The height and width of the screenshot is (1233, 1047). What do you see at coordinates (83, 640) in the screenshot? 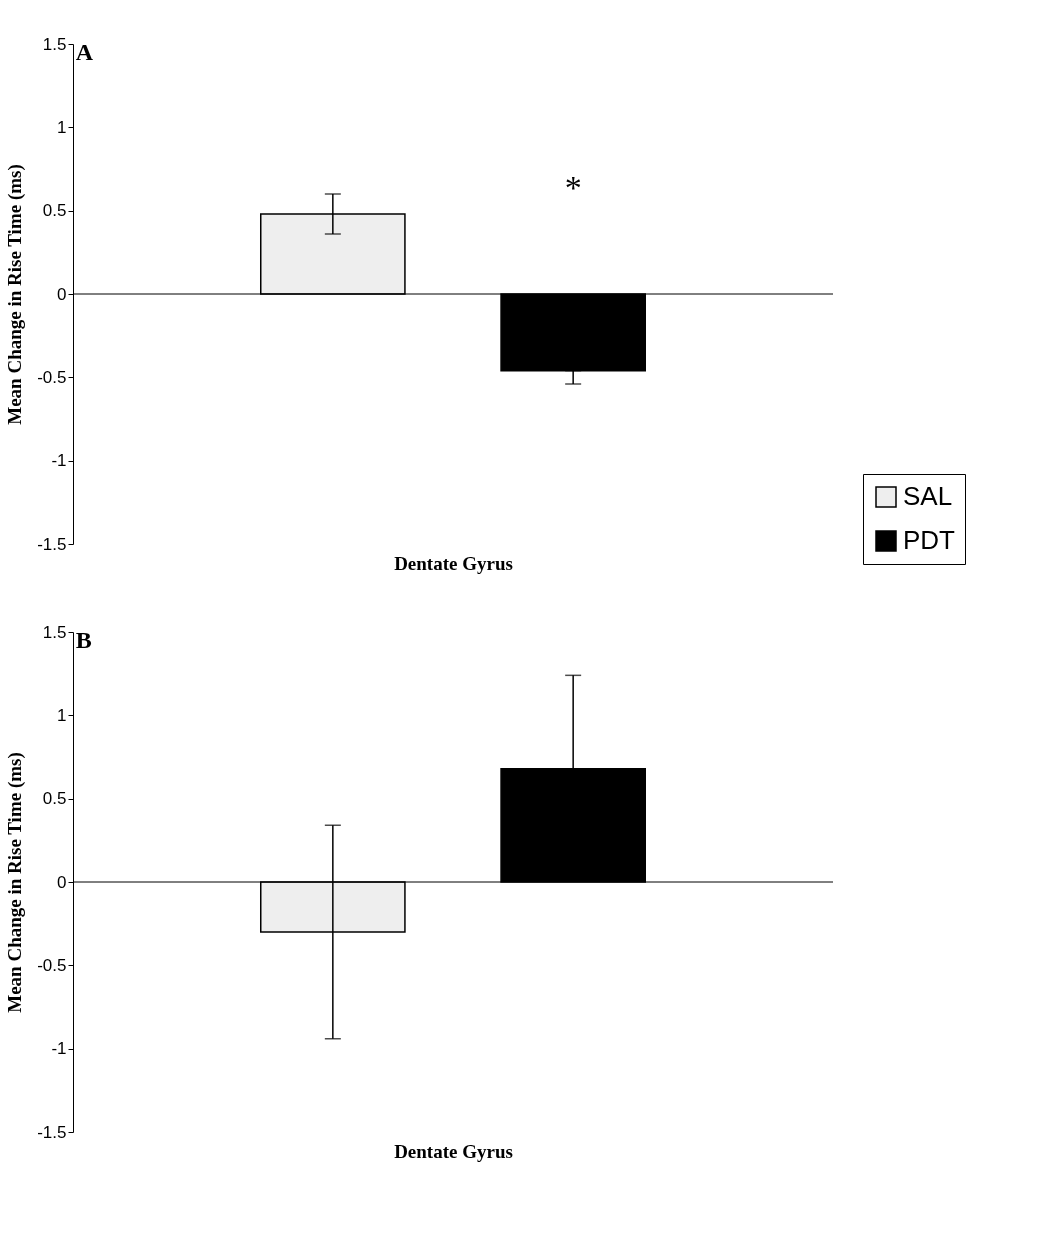
I see `chart-title: B` at bounding box center [83, 640].